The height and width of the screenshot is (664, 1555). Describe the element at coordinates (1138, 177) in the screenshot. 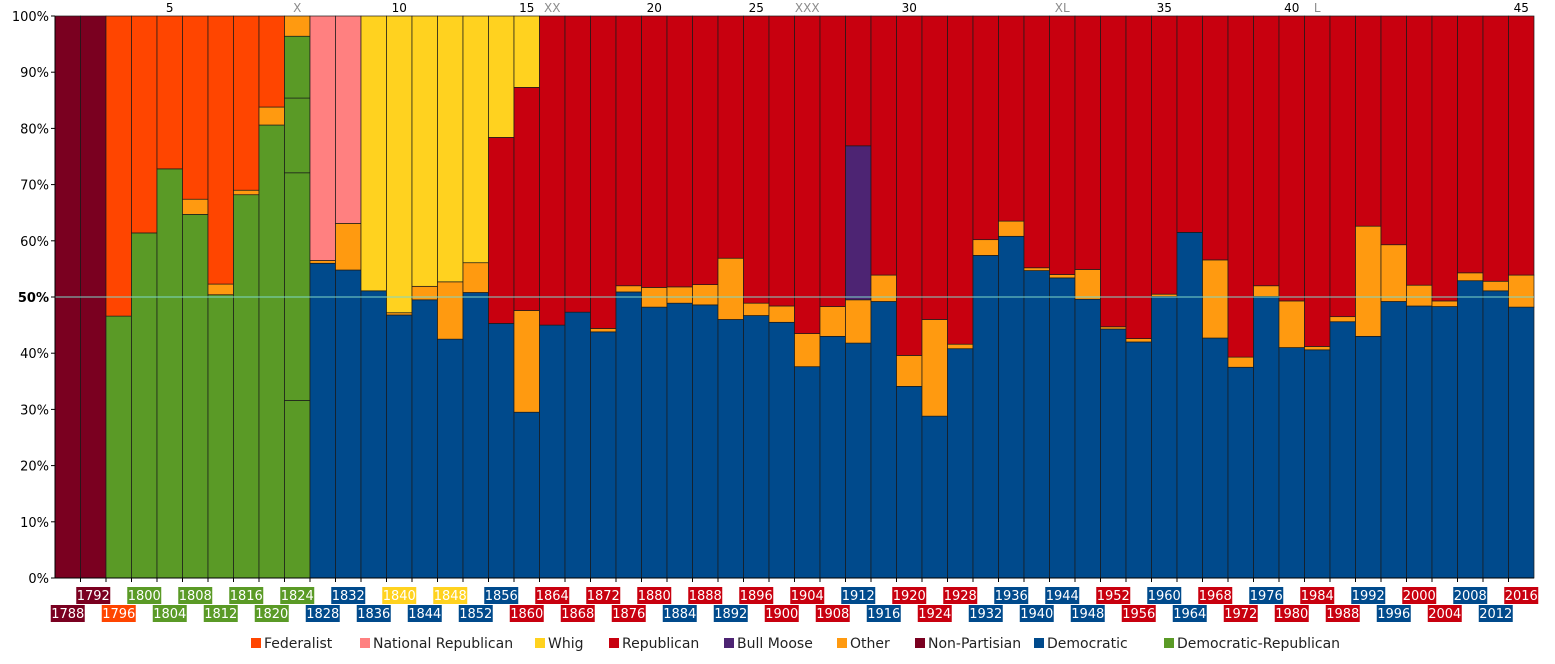

I see `bar-segment-1956-rep` at that location.